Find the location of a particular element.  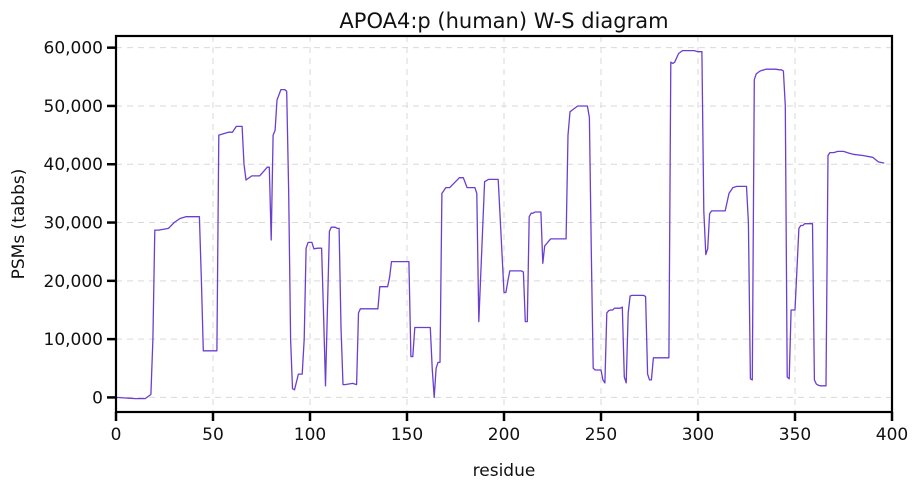

y-axis-label: PSMs (tabbs) is located at coordinates (19, 224).